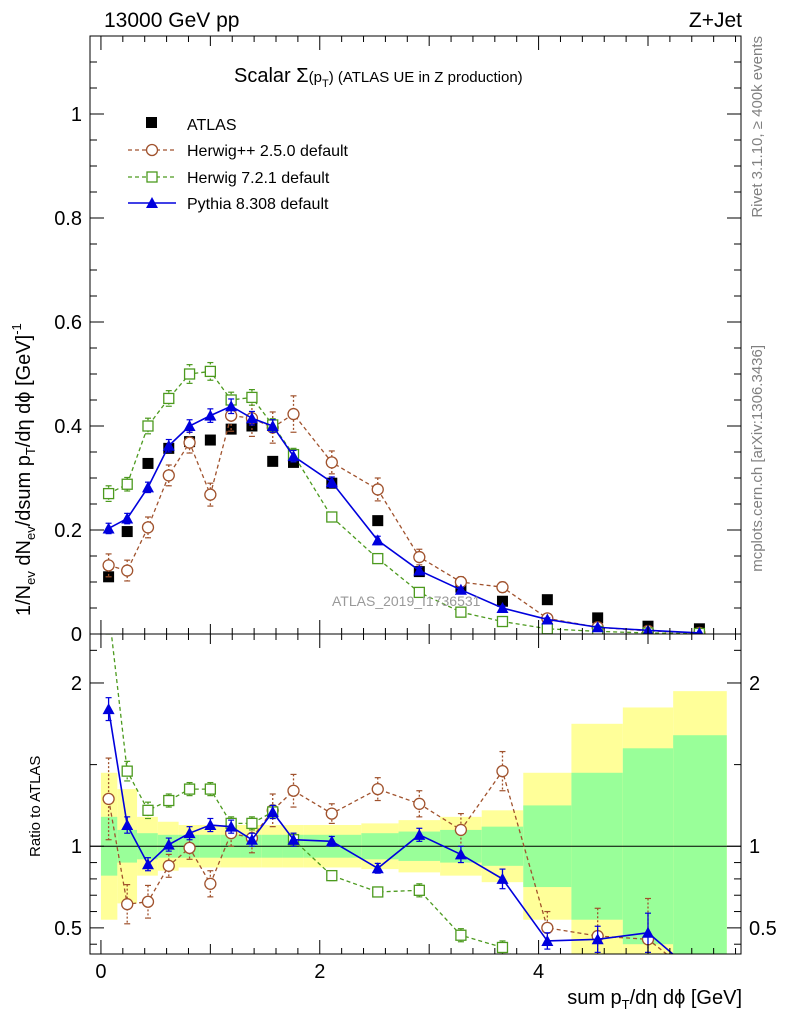 The height and width of the screenshot is (1024, 786). Describe the element at coordinates (406, 601) in the screenshot. I see `analysis-watermark: ATLAS_2019_I1736531` at that location.